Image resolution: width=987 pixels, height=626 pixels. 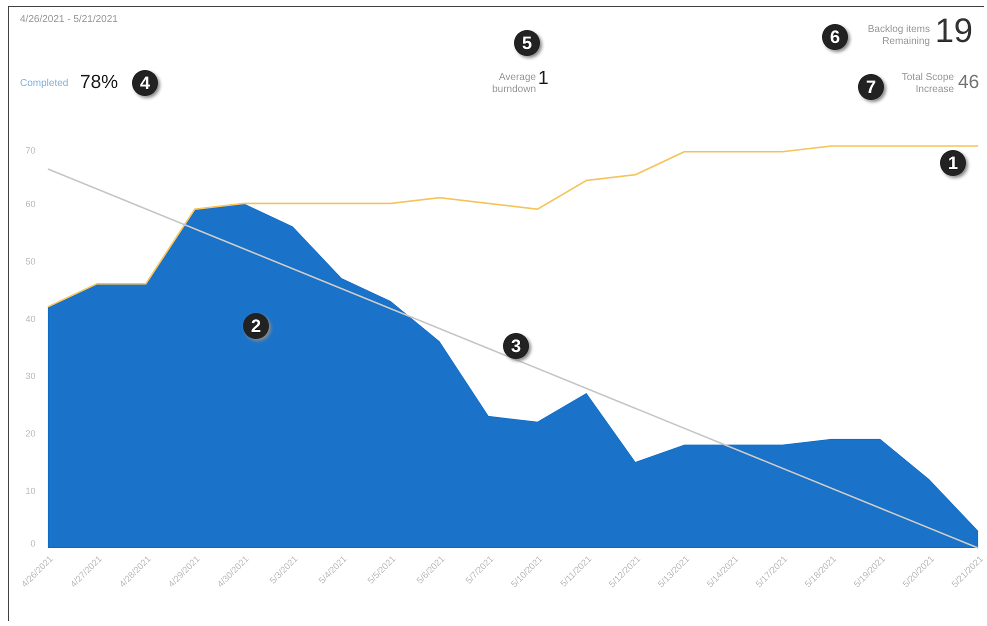 I want to click on y-tick-label: 0, so click(x=33, y=543).